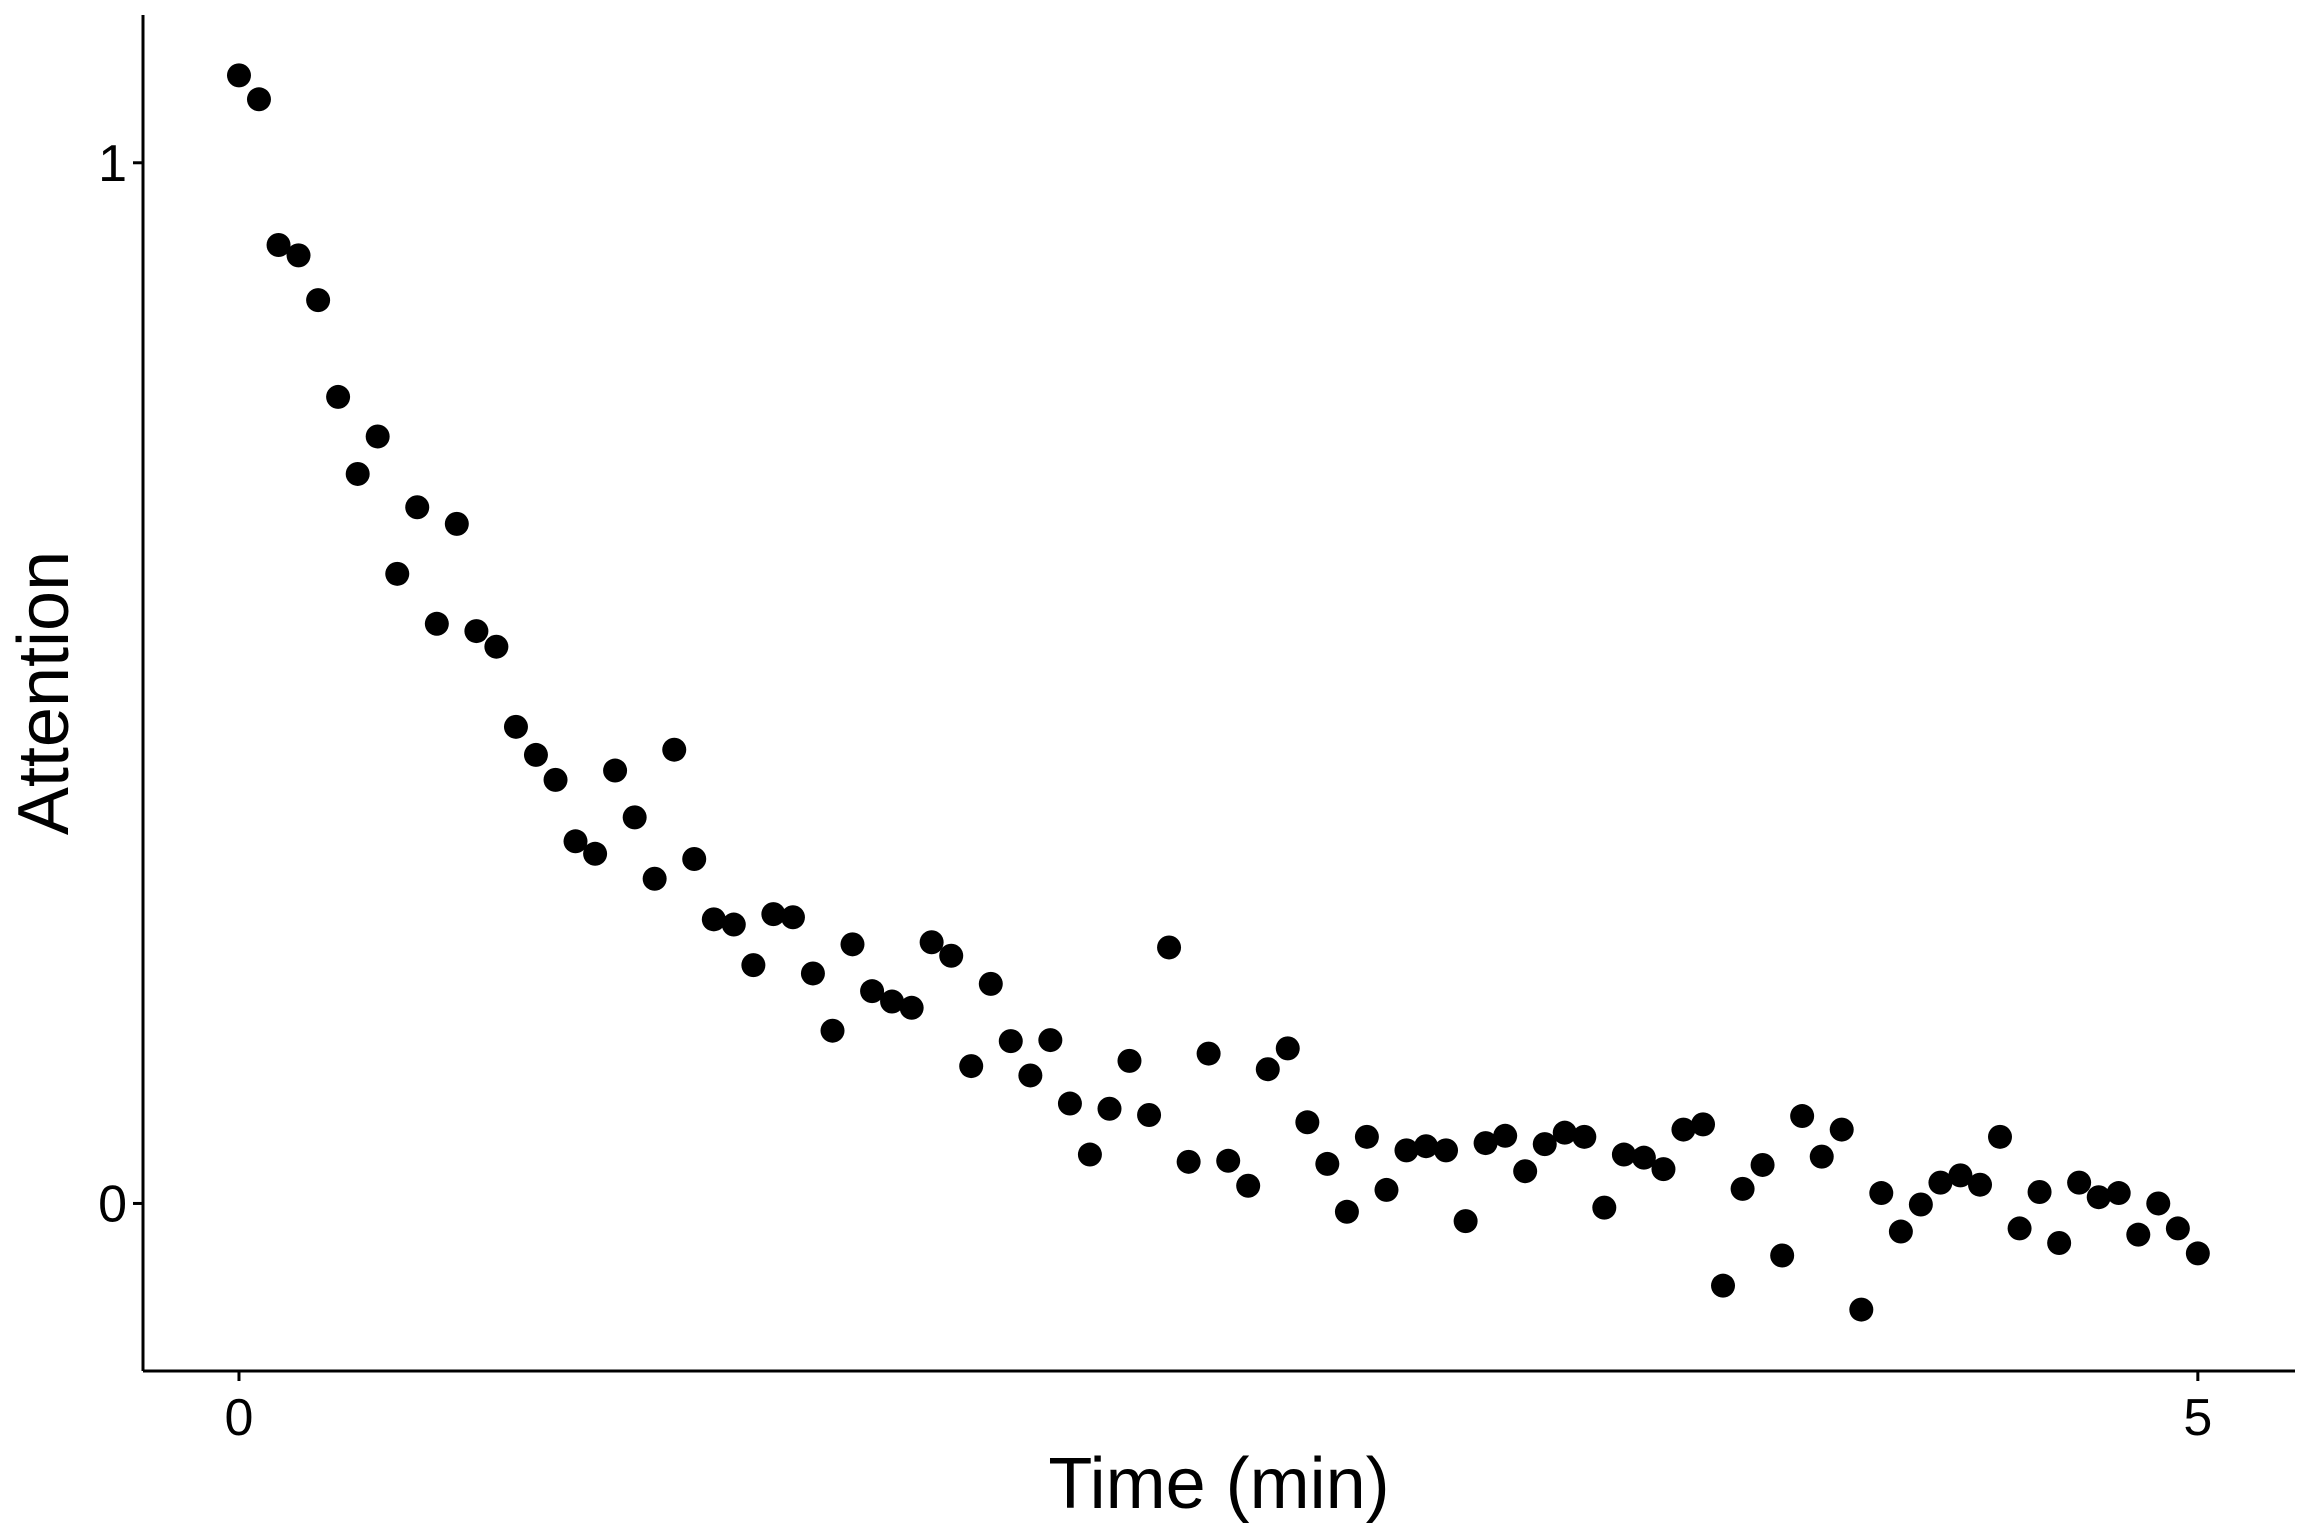 This screenshot has width=2304, height=1536. What do you see at coordinates (112, 164) in the screenshot?
I see `y-tick-label: 1` at bounding box center [112, 164].